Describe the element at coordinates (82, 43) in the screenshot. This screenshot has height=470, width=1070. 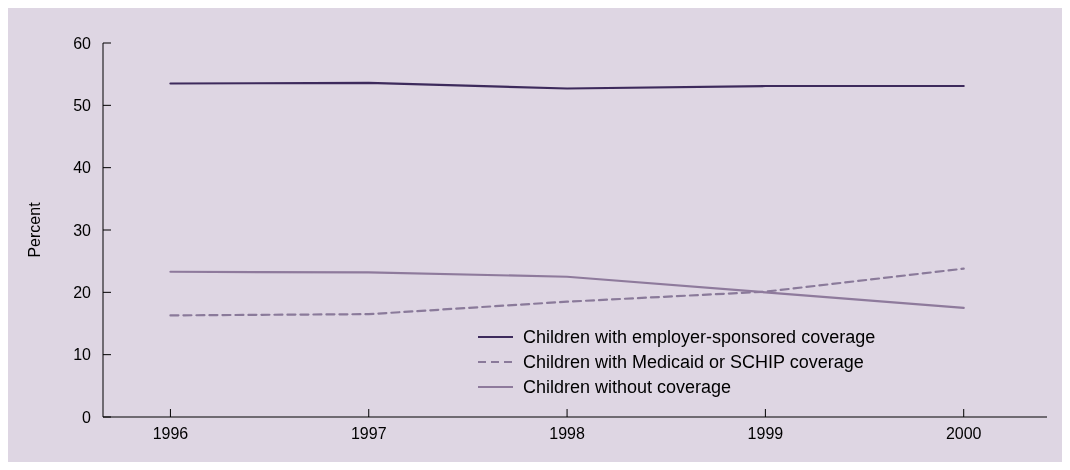
I see `y-tick-label: 60` at that location.